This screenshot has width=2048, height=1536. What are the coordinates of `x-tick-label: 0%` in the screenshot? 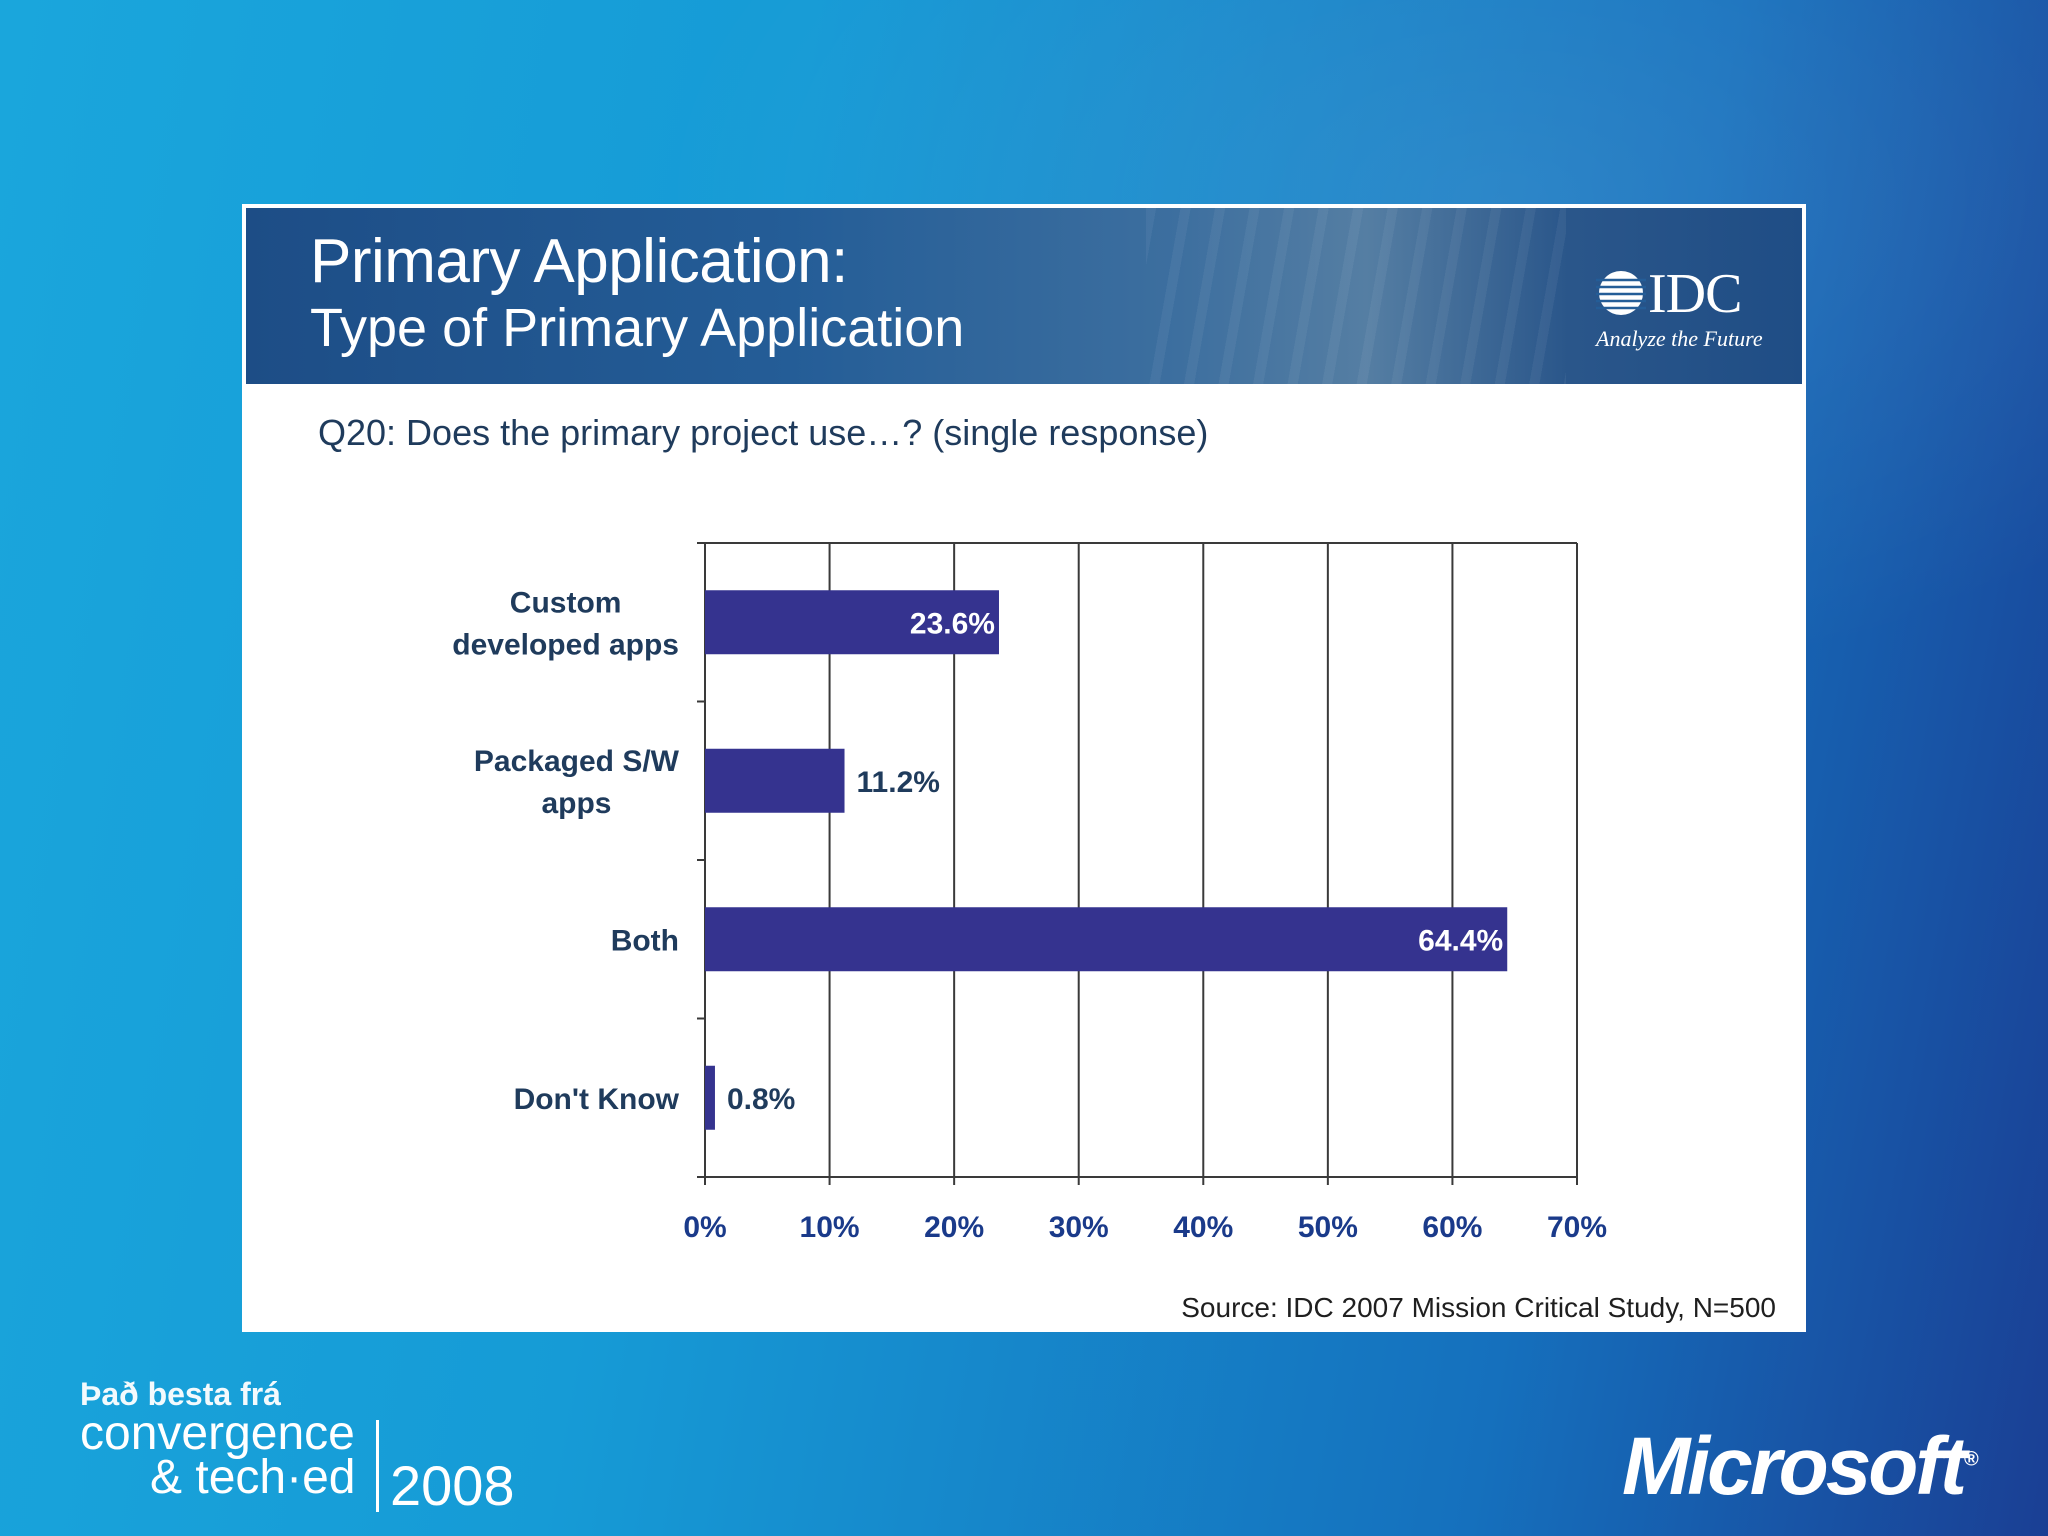 It's located at (704, 1227).